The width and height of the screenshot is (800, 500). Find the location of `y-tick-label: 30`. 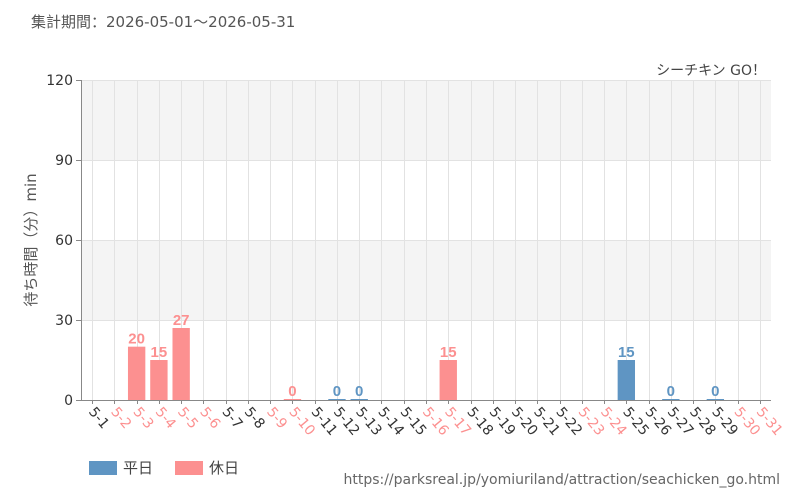

y-tick-label: 30 is located at coordinates (64, 321).